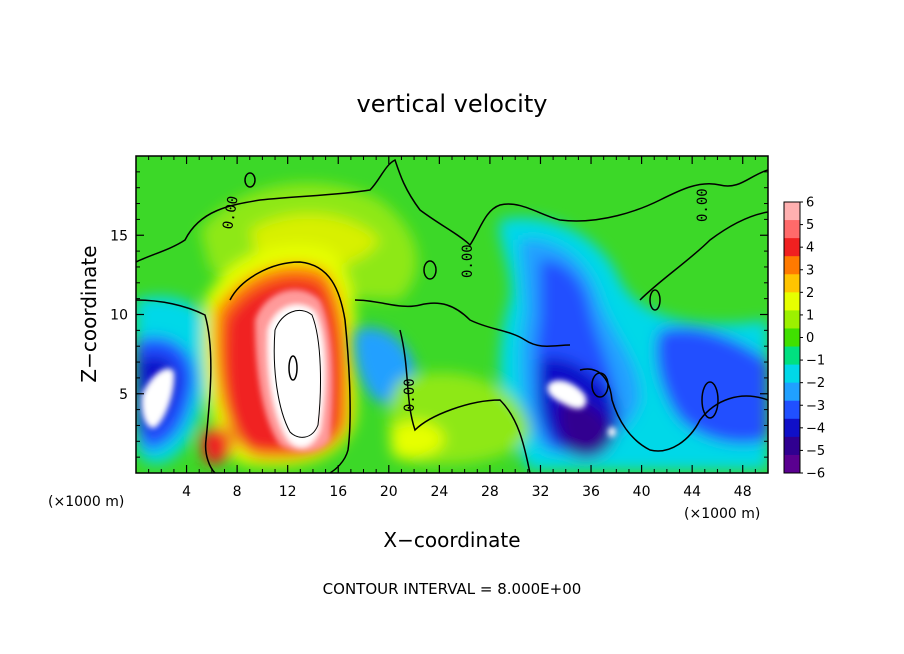  I want to click on x-tick-label-8: 36, so click(591, 492).